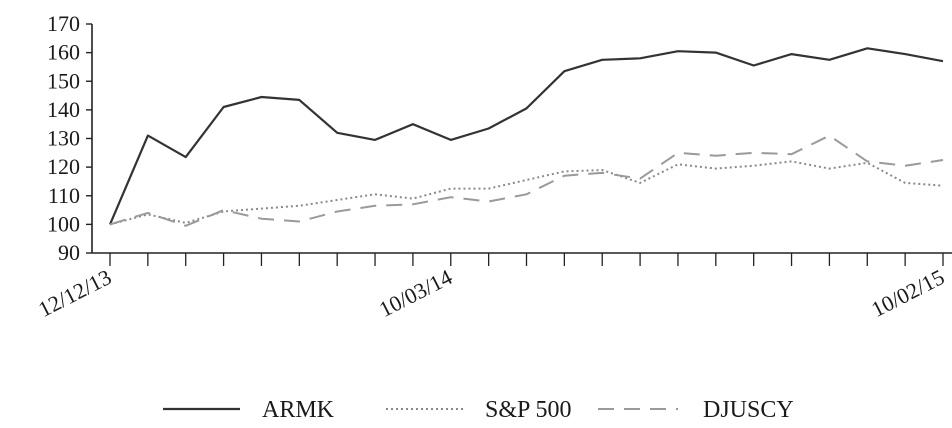 This screenshot has width=952, height=428. I want to click on y-tick-label: 140, so click(63, 109).